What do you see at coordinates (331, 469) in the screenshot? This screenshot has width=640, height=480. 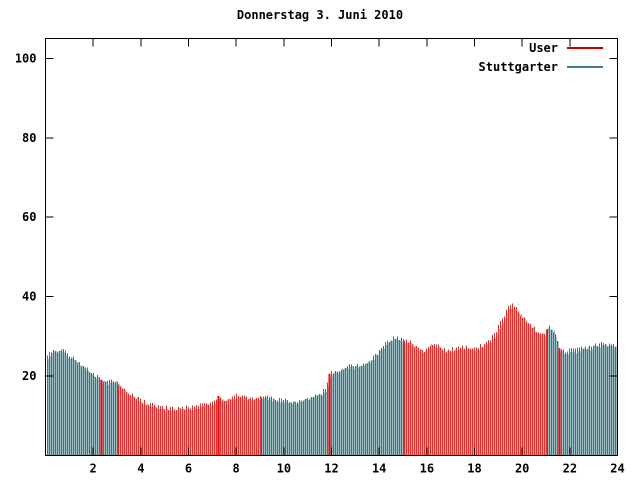 I see `svg-text: 12` at bounding box center [331, 469].